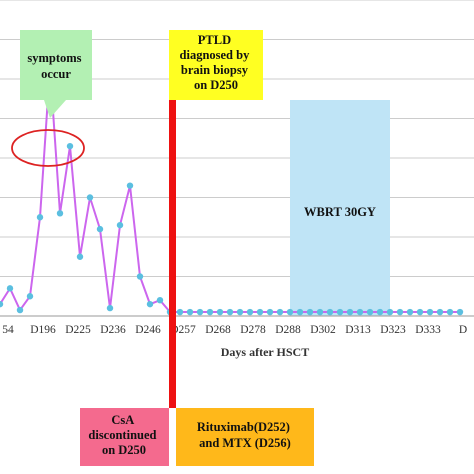 The width and height of the screenshot is (474, 474). What do you see at coordinates (428, 330) in the screenshot?
I see `x-tick-label: D333` at bounding box center [428, 330].